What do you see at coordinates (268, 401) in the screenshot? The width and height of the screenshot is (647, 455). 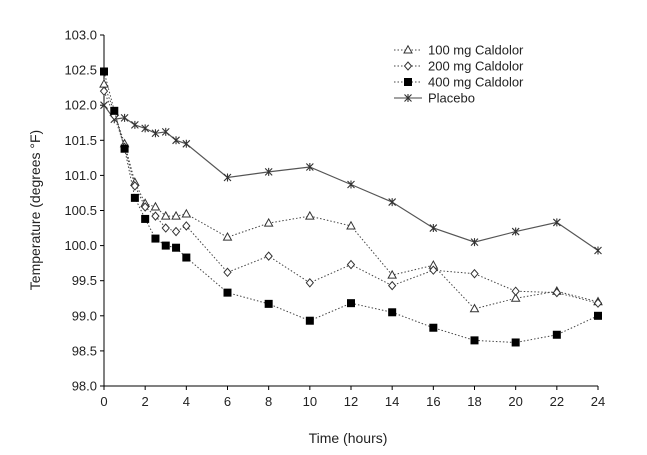 I see `x-tick-label: 8` at bounding box center [268, 401].